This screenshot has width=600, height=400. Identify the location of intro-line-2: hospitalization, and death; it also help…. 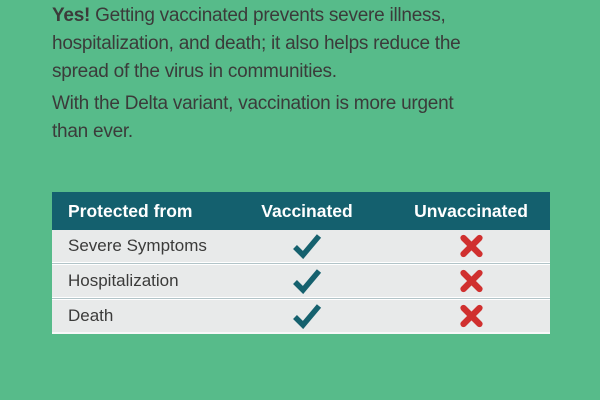
(256, 43).